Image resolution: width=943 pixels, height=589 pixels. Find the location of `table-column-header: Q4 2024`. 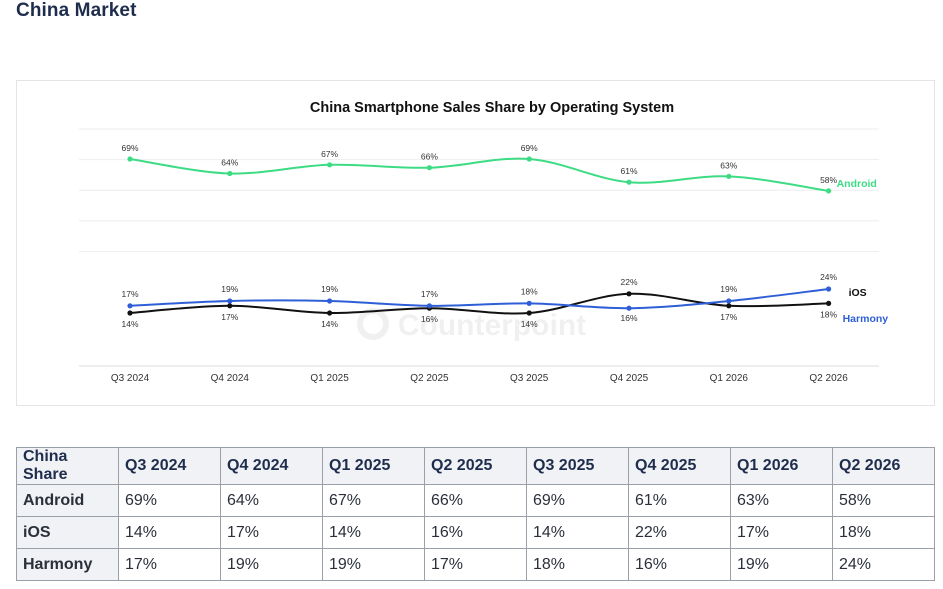

table-column-header: Q4 2024 is located at coordinates (271, 466).